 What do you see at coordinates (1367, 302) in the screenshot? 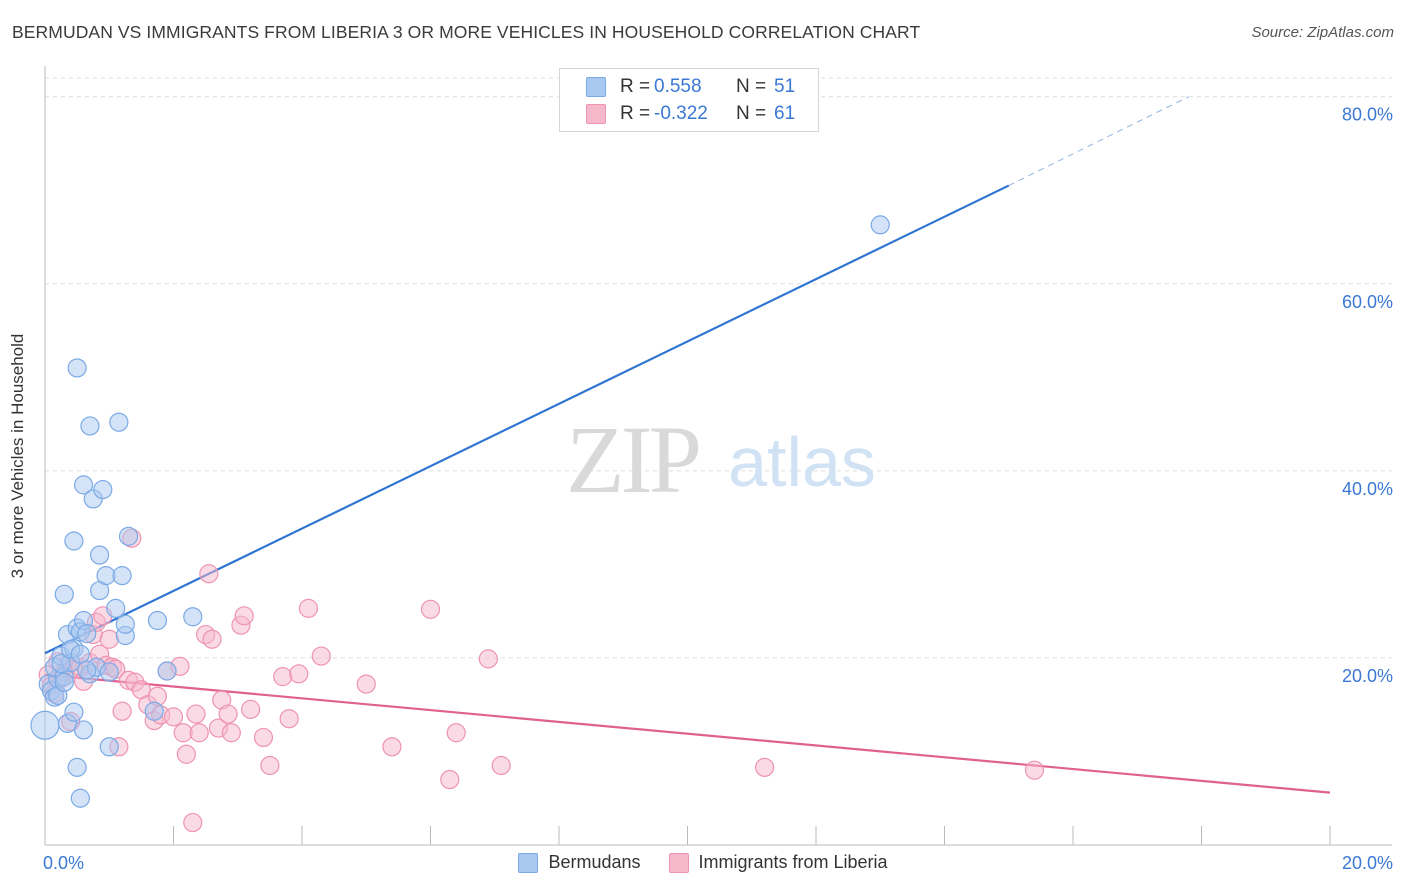
I see `y-tick-label: 60.0%` at bounding box center [1367, 302].